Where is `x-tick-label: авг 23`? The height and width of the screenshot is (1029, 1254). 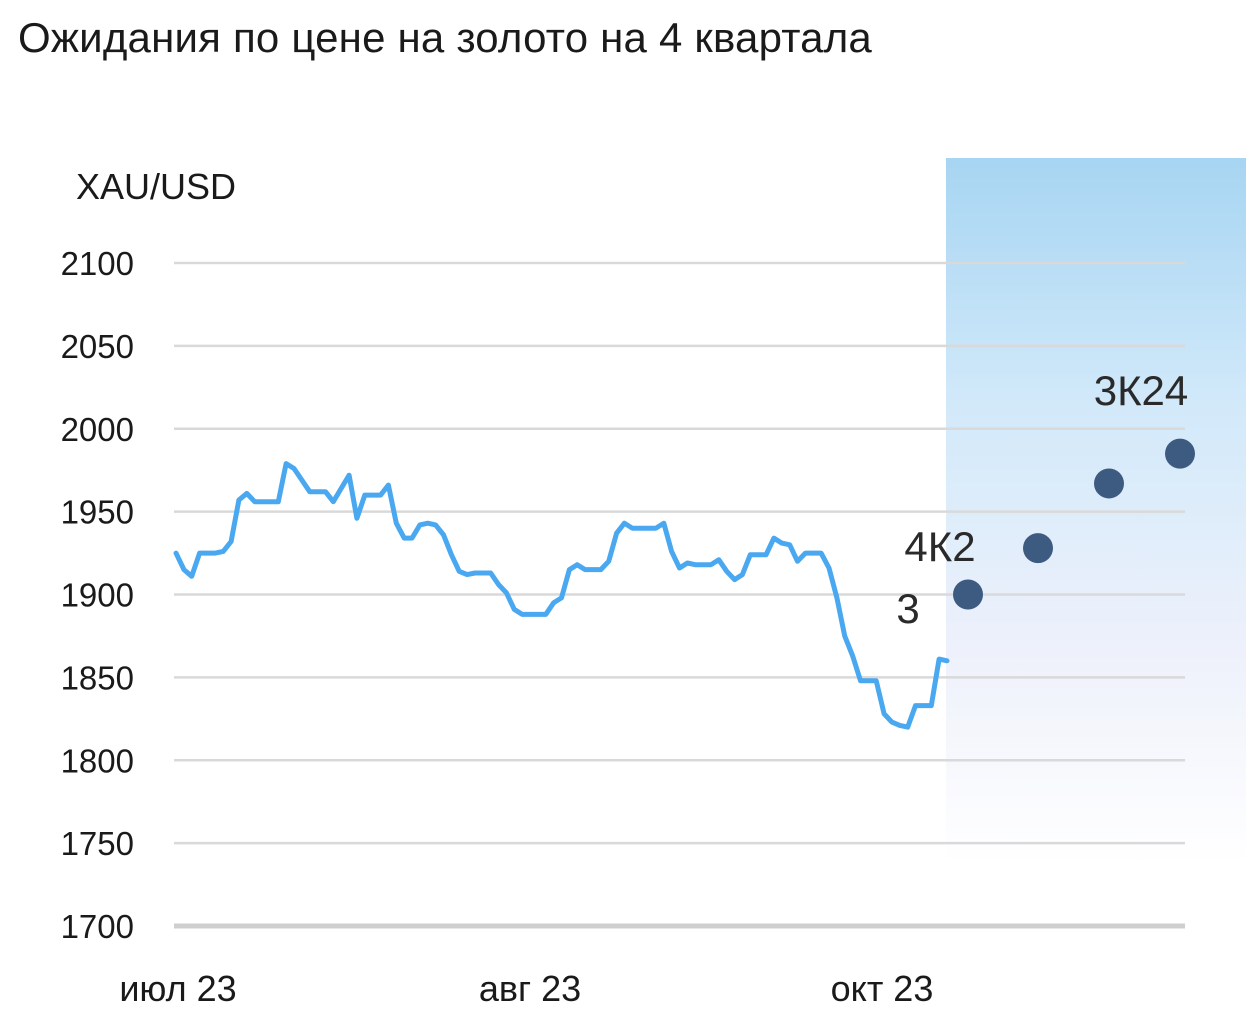
x-tick-label: авг 23 is located at coordinates (530, 988).